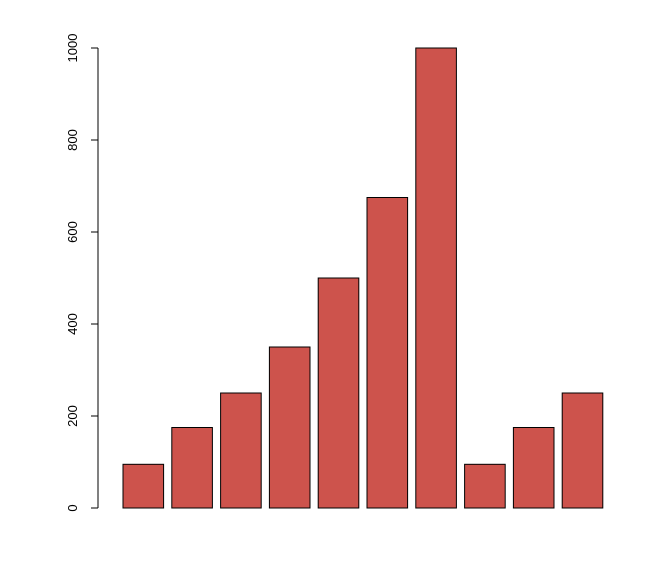 This screenshot has height=565, width=663. I want to click on y-tick-label-0: 0, so click(72, 507).